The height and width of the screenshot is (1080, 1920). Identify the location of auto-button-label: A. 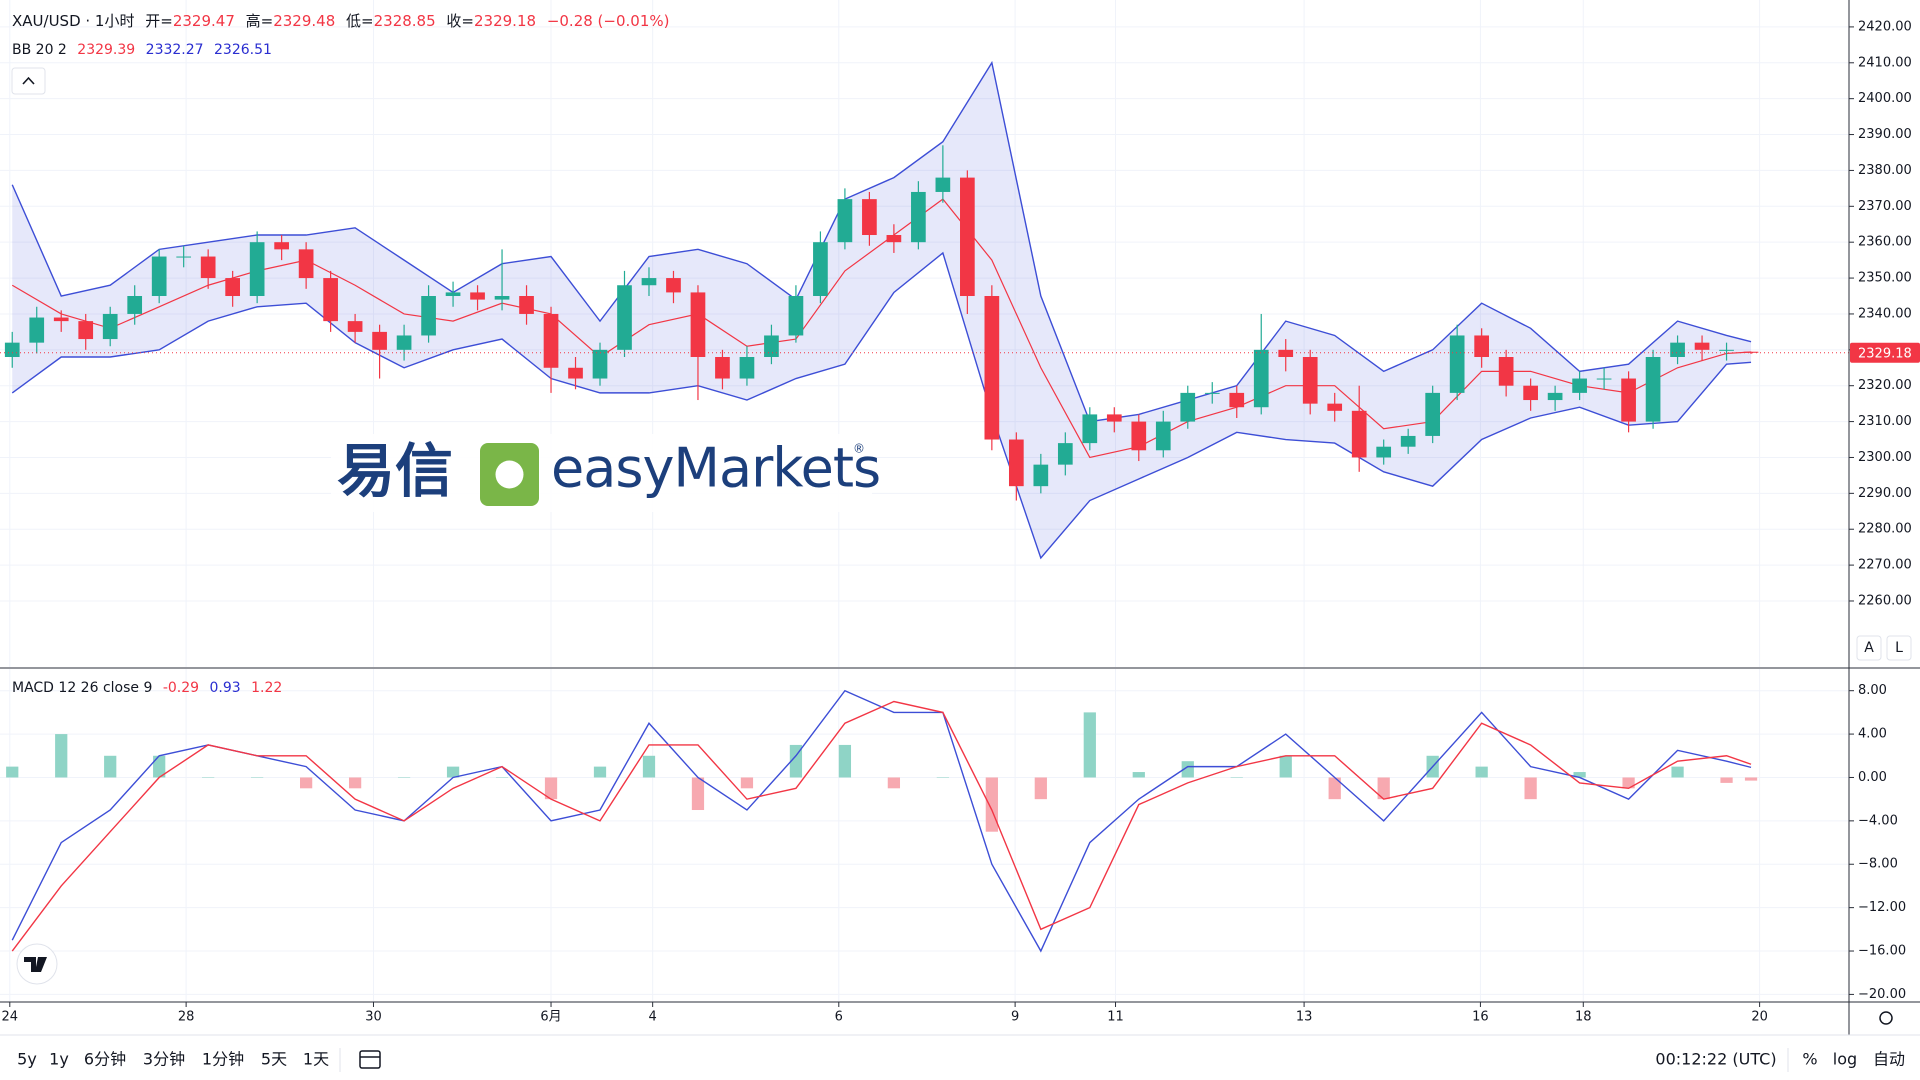
(1869, 648).